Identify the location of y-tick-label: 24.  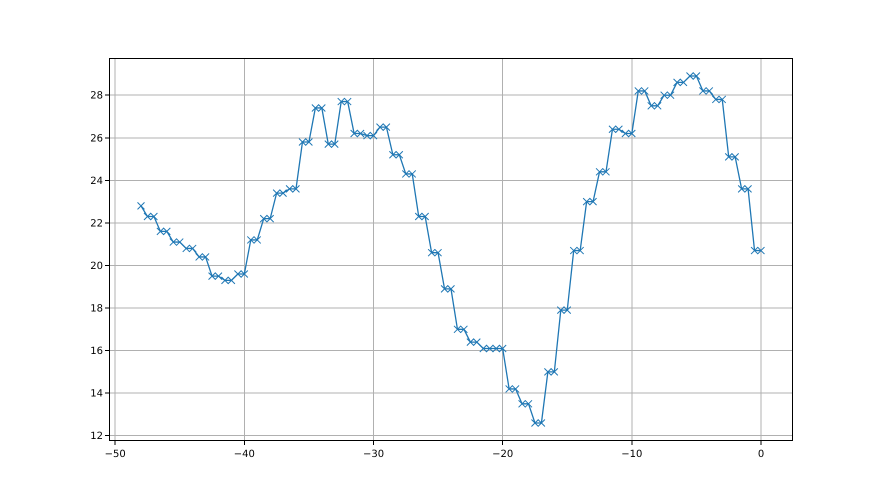
(96, 181).